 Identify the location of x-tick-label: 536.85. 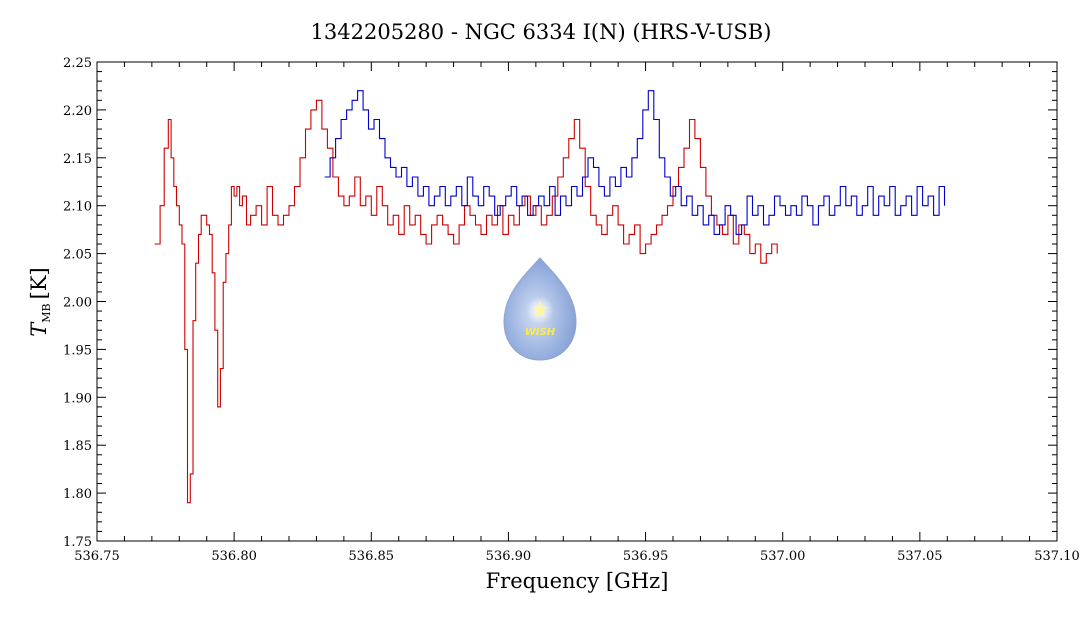
(372, 556).